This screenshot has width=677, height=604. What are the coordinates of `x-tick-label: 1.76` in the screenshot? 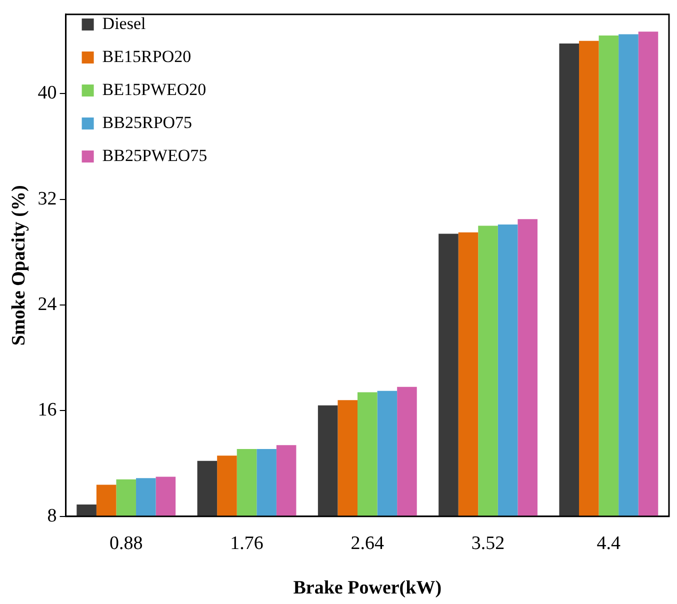 It's located at (247, 543).